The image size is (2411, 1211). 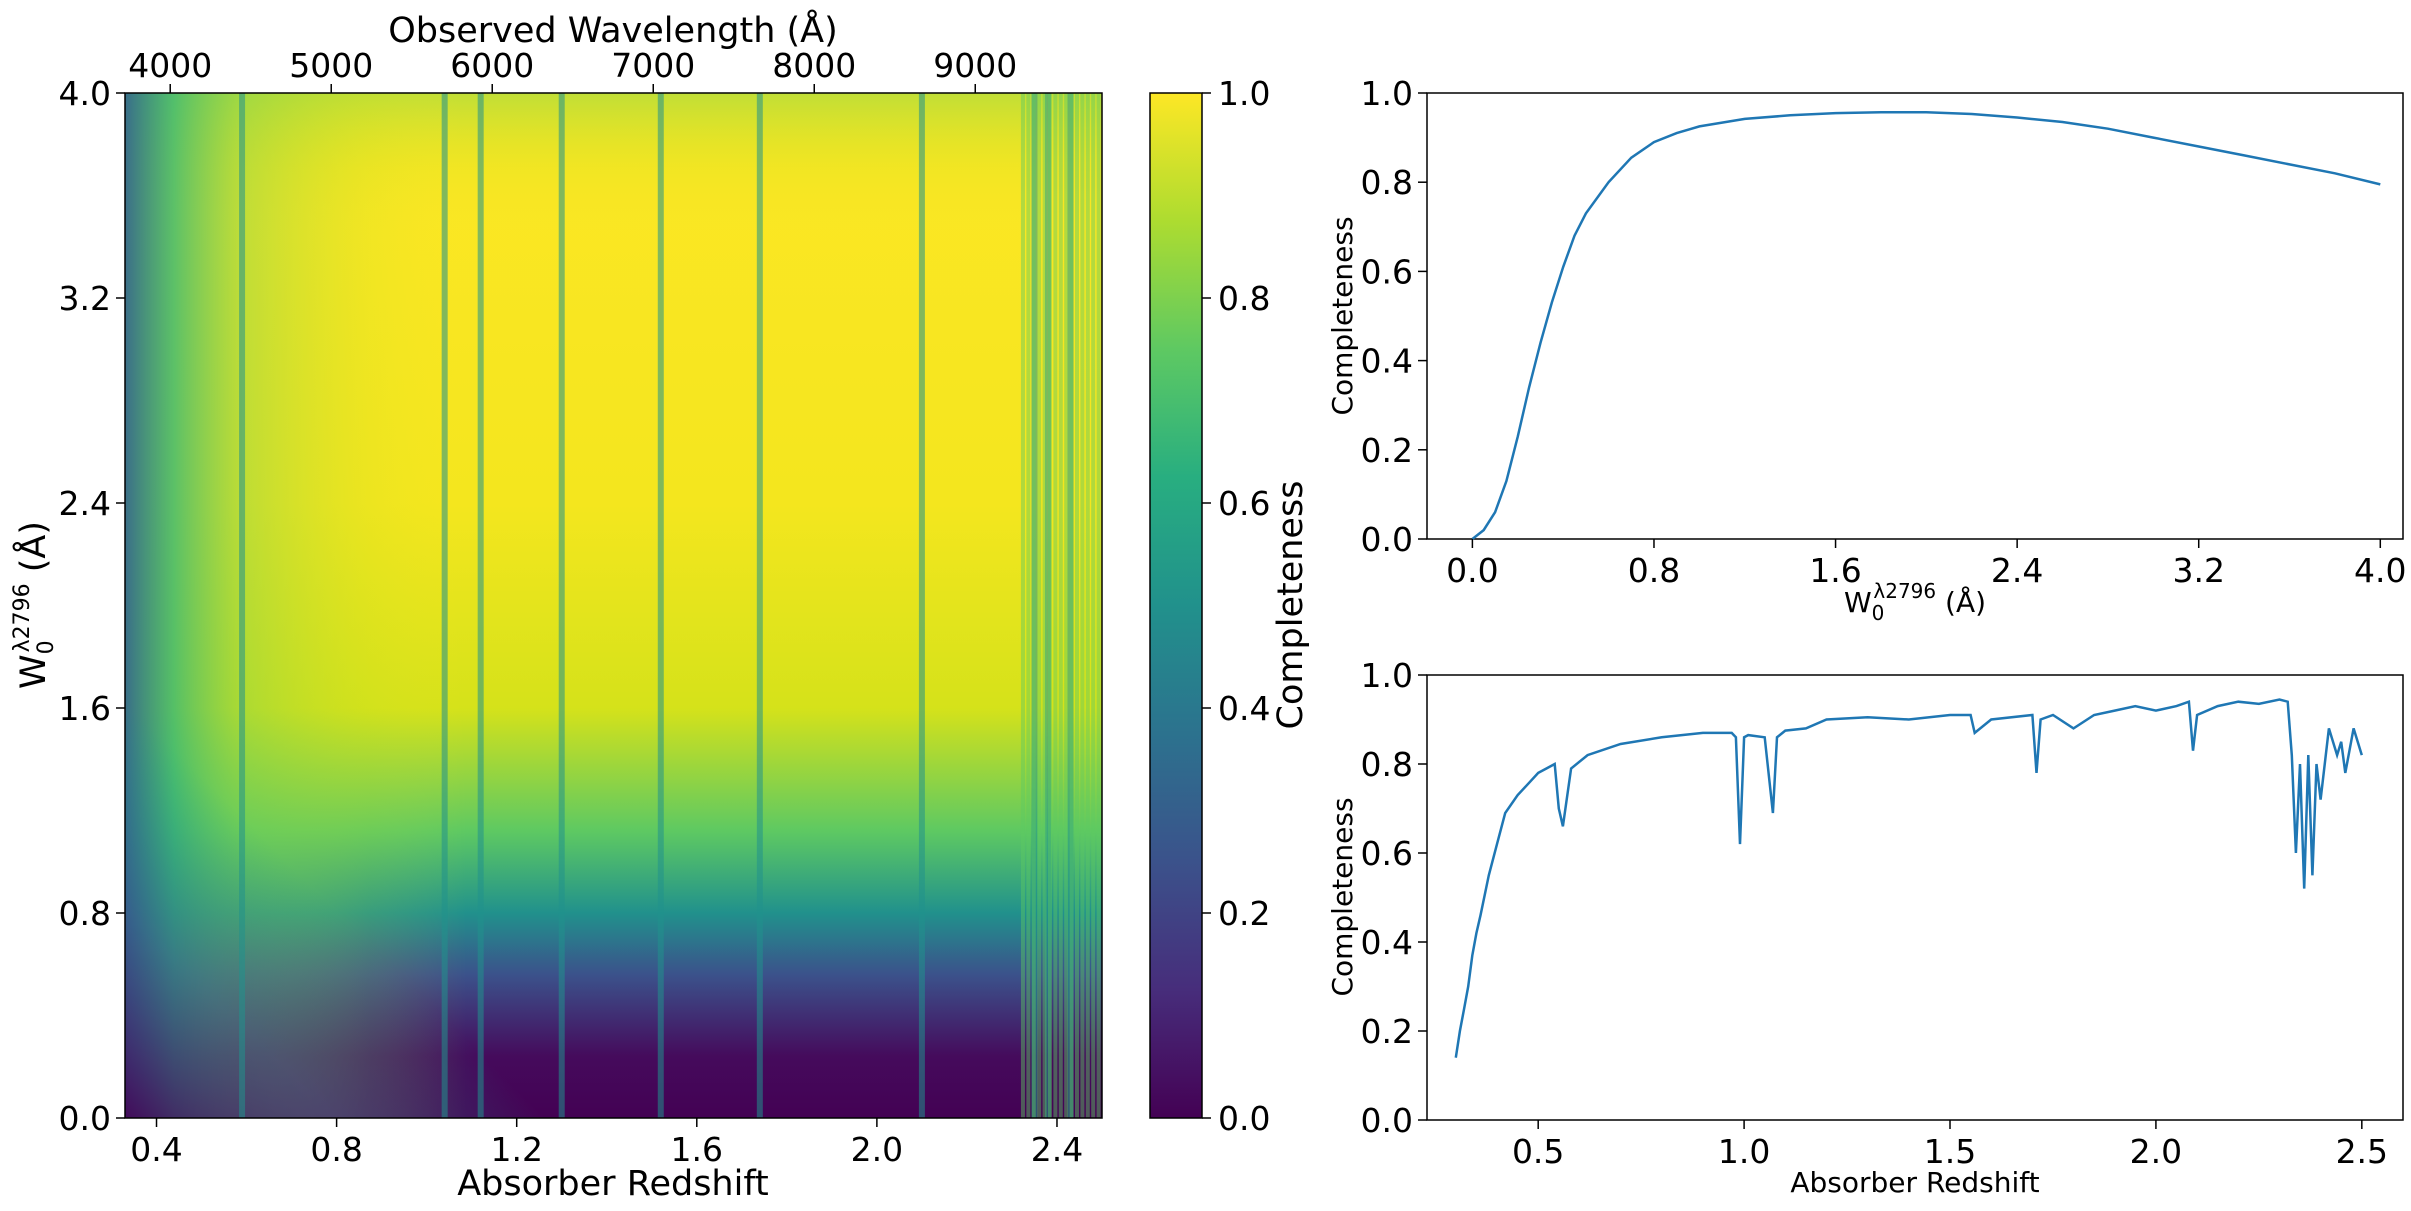 What do you see at coordinates (1244, 1118) in the screenshot?
I see `colorbar-tick-label: 0.0` at bounding box center [1244, 1118].